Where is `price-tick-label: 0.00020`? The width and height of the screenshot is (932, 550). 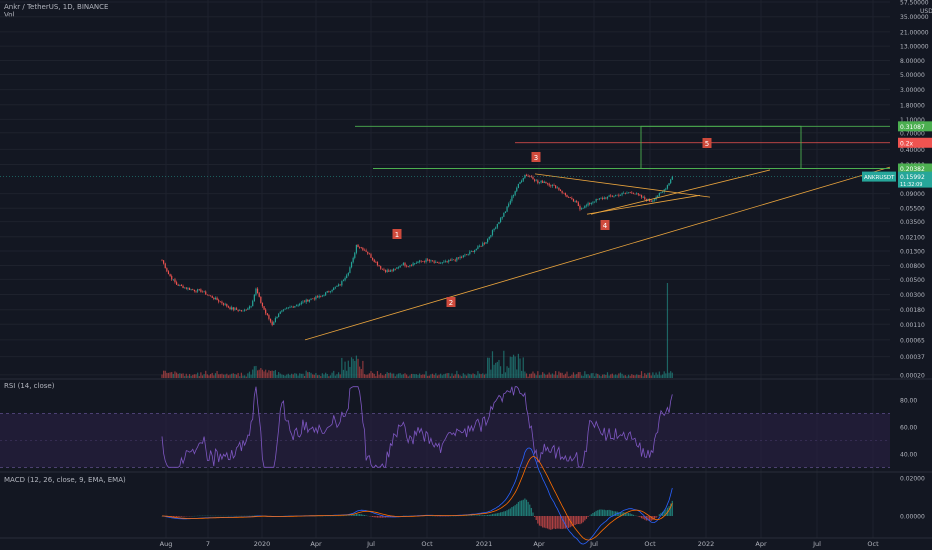 price-tick-label: 0.00020 is located at coordinates (912, 375).